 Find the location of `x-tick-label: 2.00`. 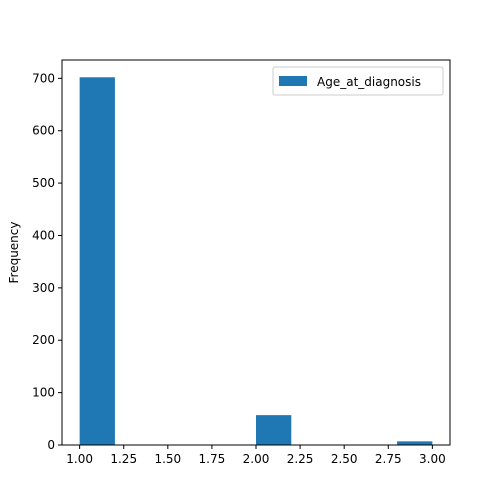

x-tick-label: 2.00 is located at coordinates (256, 459).